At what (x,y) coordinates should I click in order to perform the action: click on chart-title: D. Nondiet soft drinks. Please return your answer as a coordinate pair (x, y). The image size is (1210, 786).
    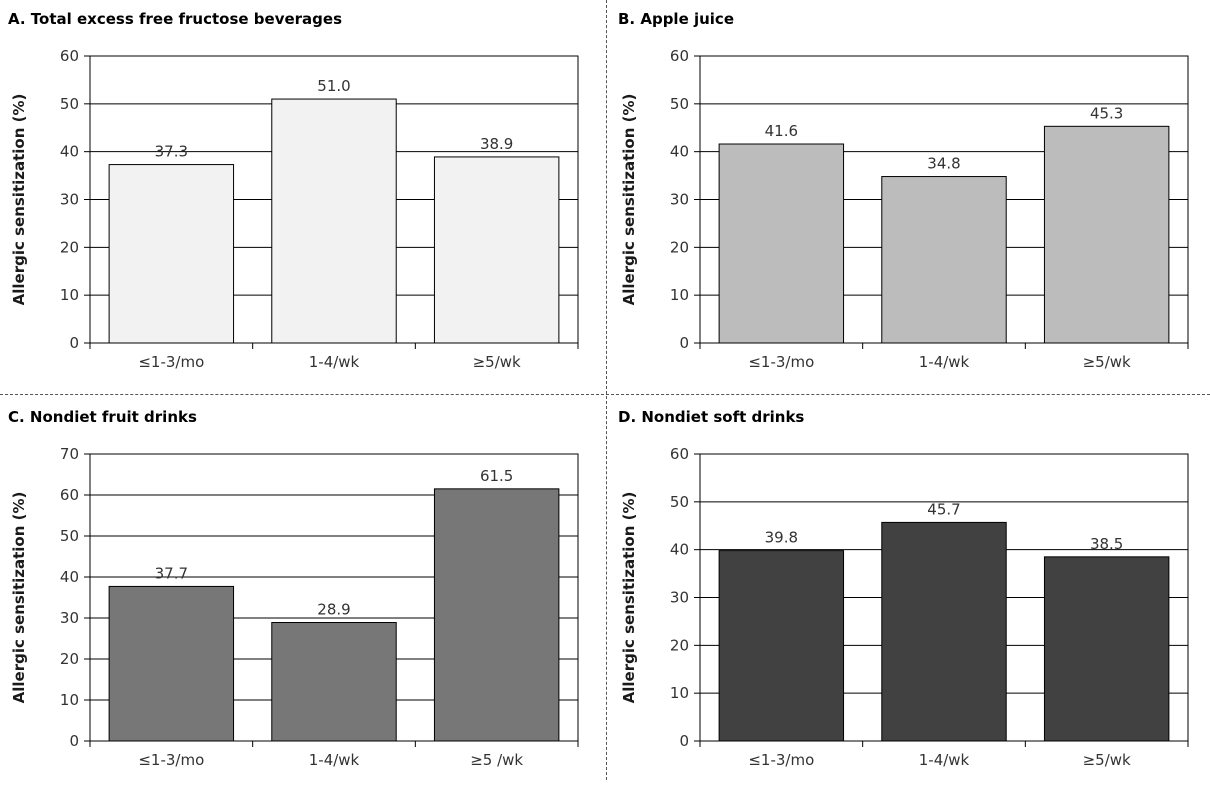
    Looking at the image, I should click on (711, 417).